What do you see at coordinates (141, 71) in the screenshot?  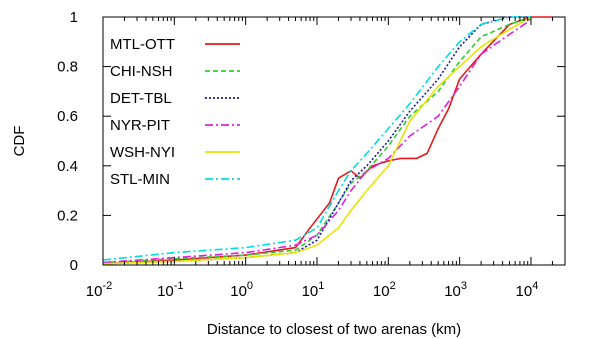 I see `legend-label-chi-nsh: CHI-NSH` at bounding box center [141, 71].